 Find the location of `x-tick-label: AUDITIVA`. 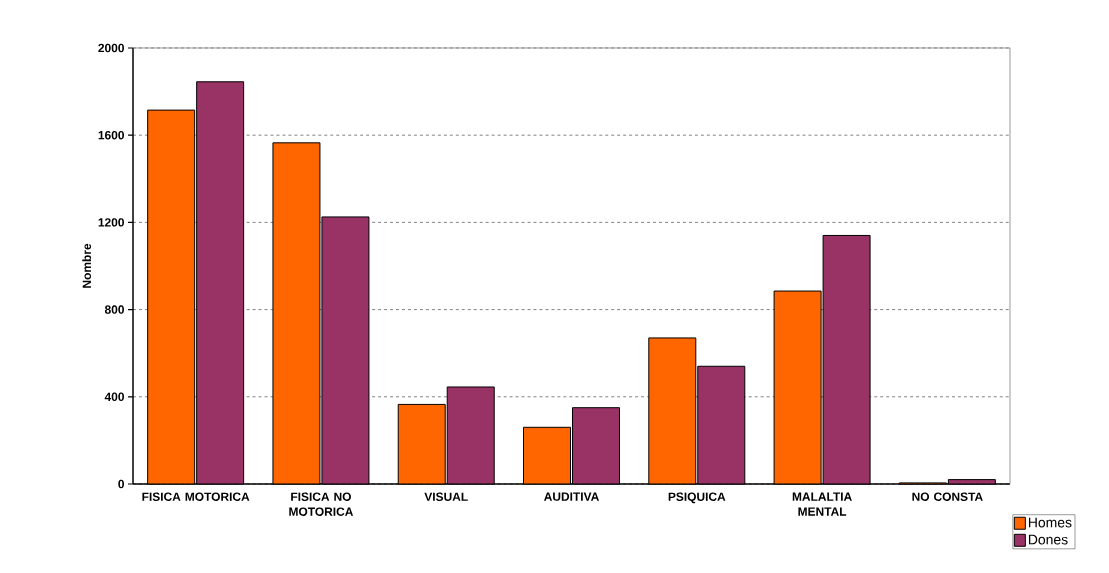

x-tick-label: AUDITIVA is located at coordinates (571, 496).